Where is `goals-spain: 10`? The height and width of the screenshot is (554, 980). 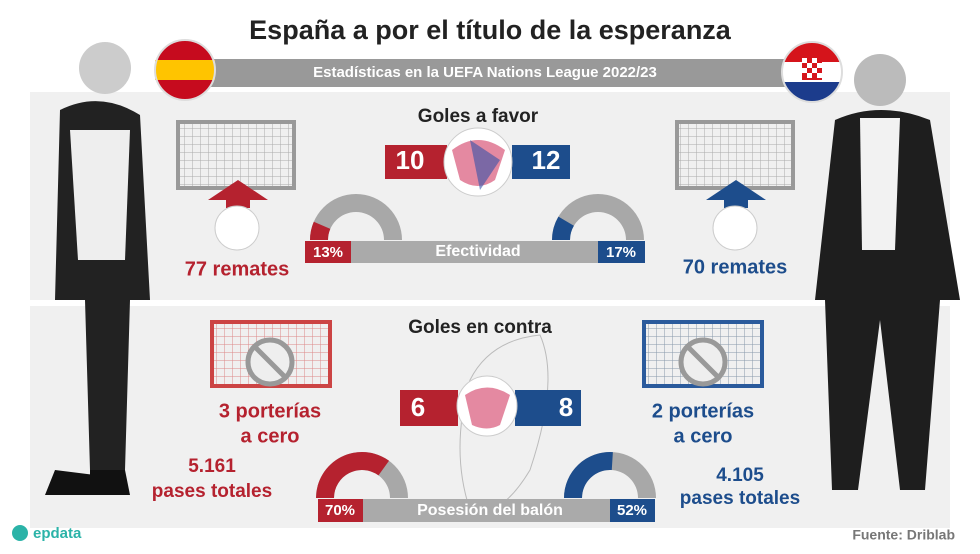 goals-spain: 10 is located at coordinates (410, 160).